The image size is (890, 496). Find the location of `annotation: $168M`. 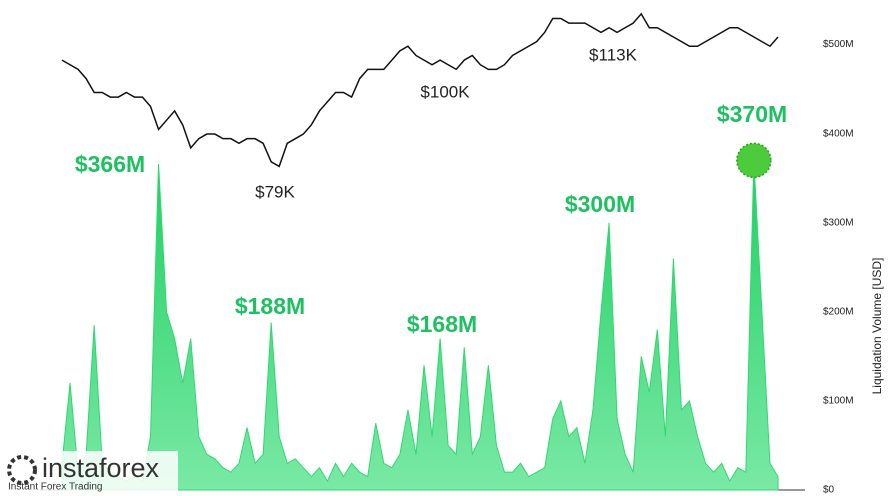

annotation: $168M is located at coordinates (442, 324).